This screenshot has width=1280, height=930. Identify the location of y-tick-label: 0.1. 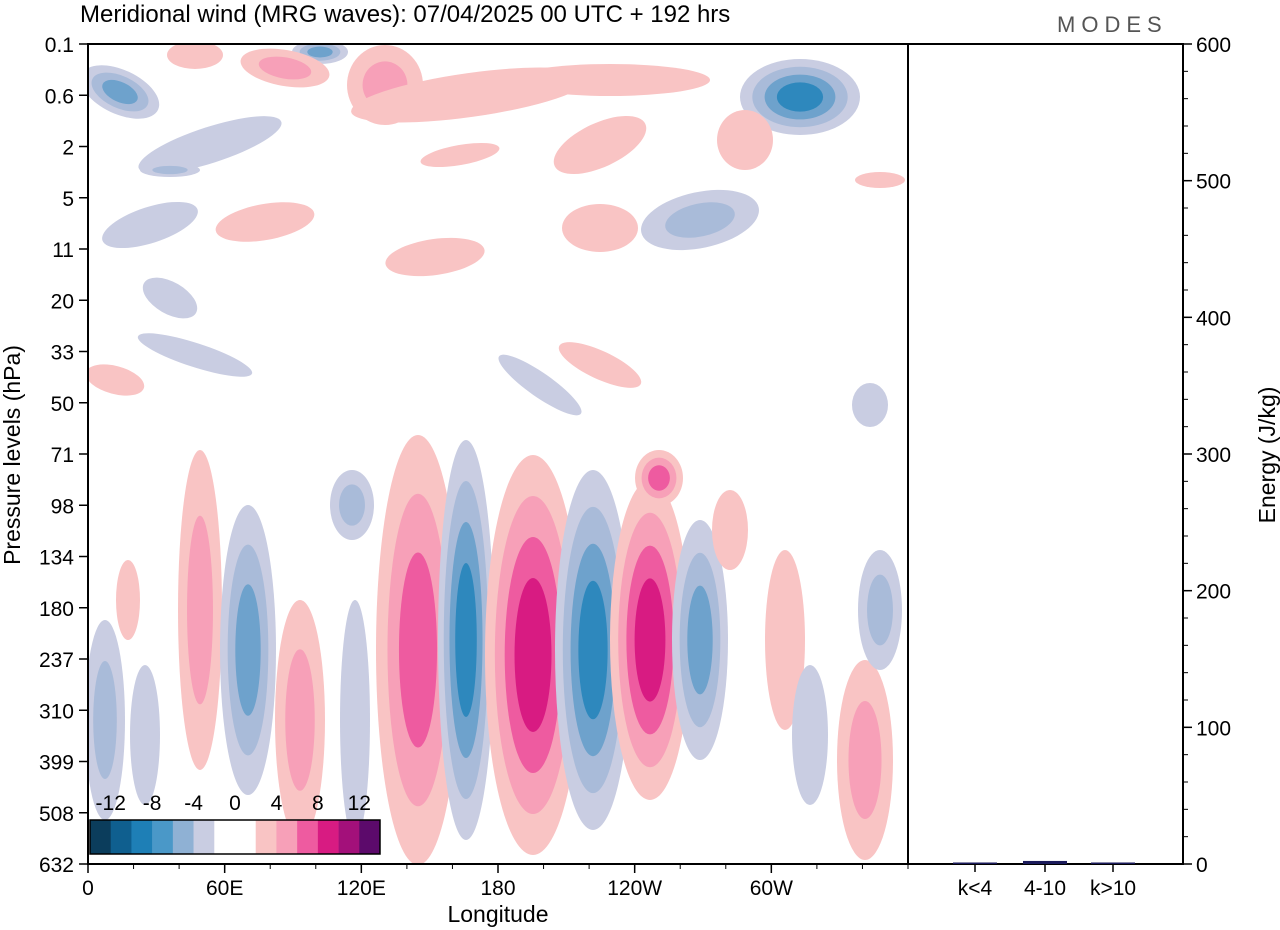
(59, 45).